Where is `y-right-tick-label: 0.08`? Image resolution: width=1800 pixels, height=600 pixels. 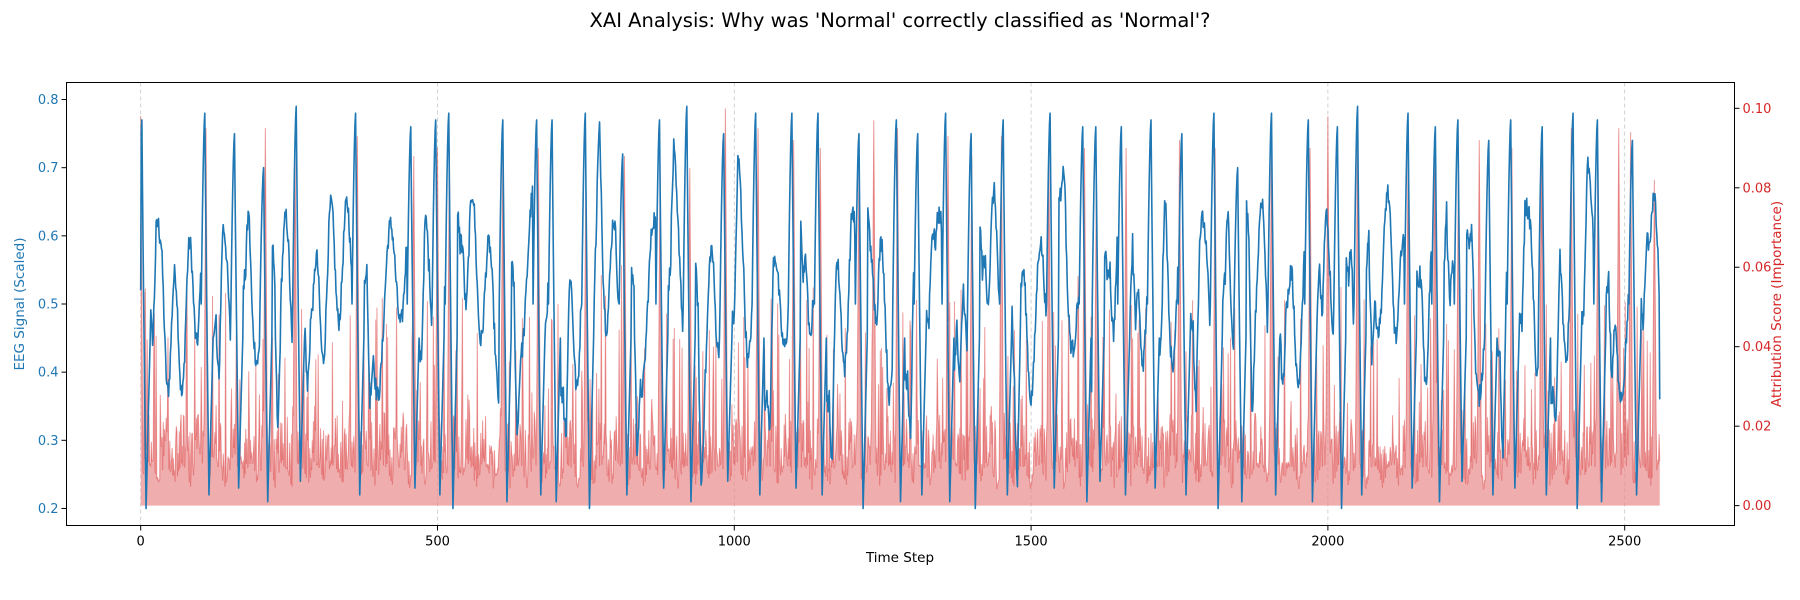
y-right-tick-label: 0.08 is located at coordinates (1757, 188).